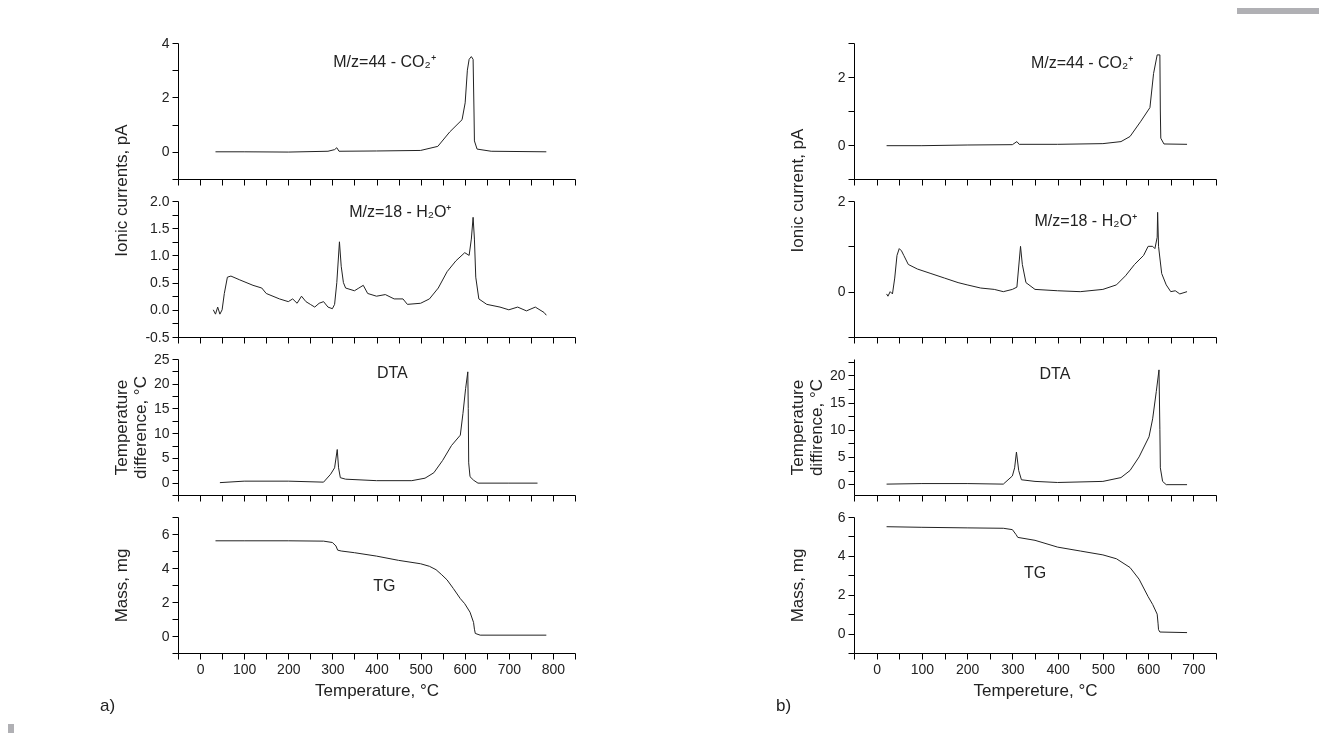 The width and height of the screenshot is (1319, 733). I want to click on y-tick-label: 0.5, so click(160, 282).